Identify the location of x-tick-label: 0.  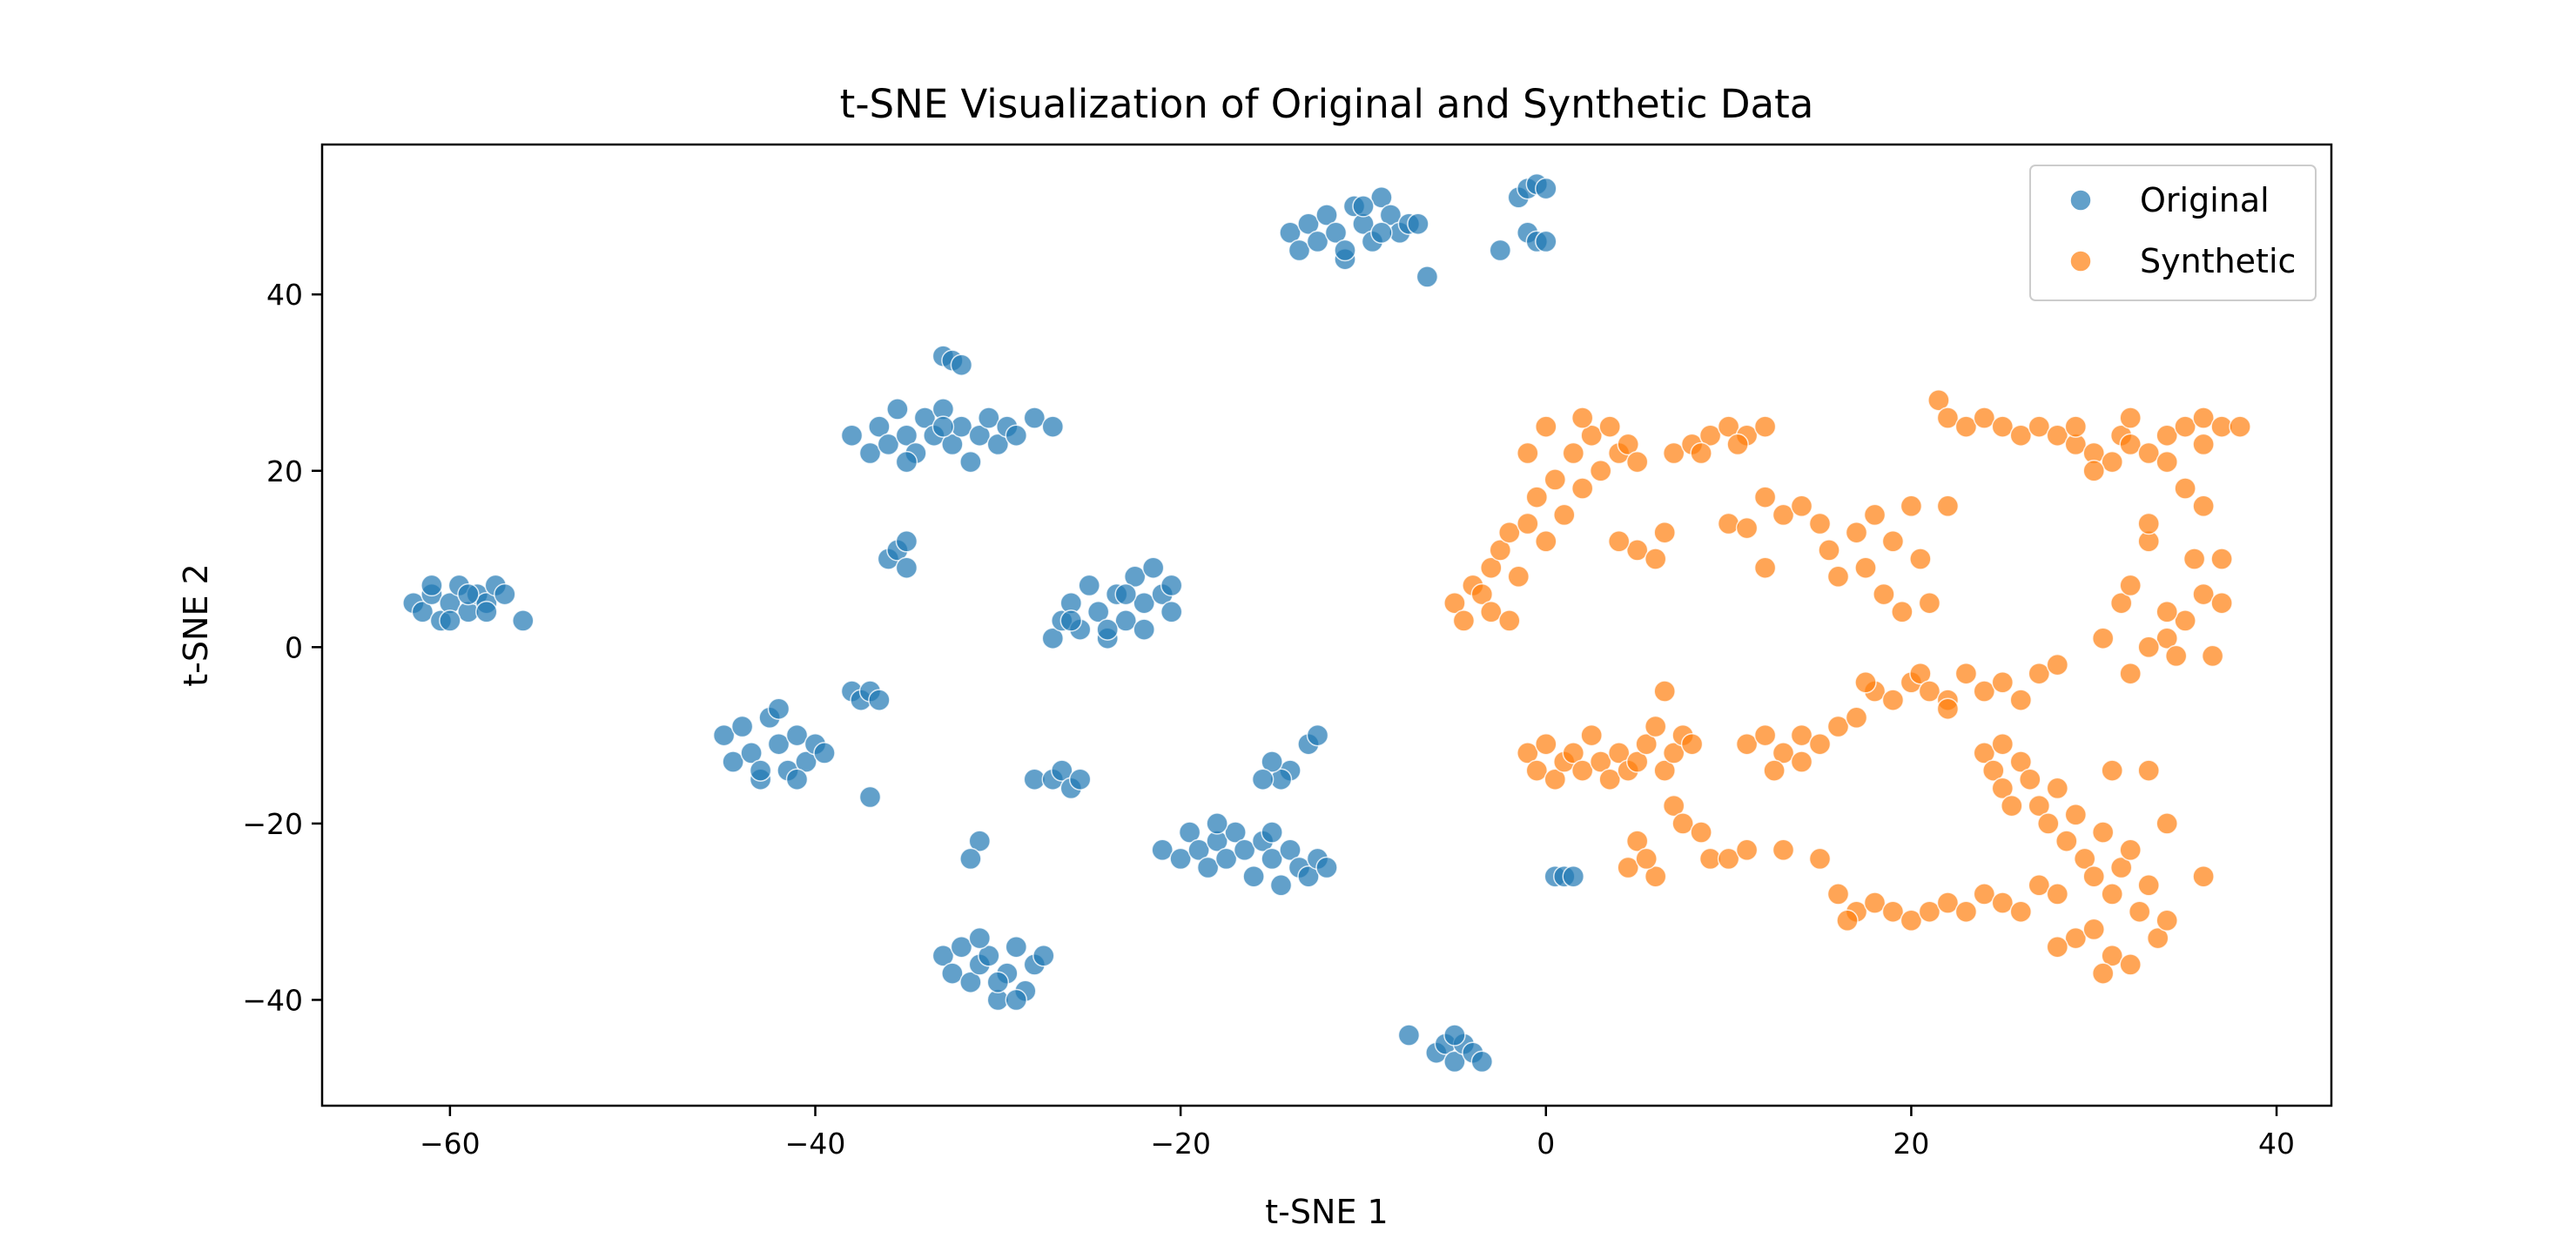
(1546, 1144).